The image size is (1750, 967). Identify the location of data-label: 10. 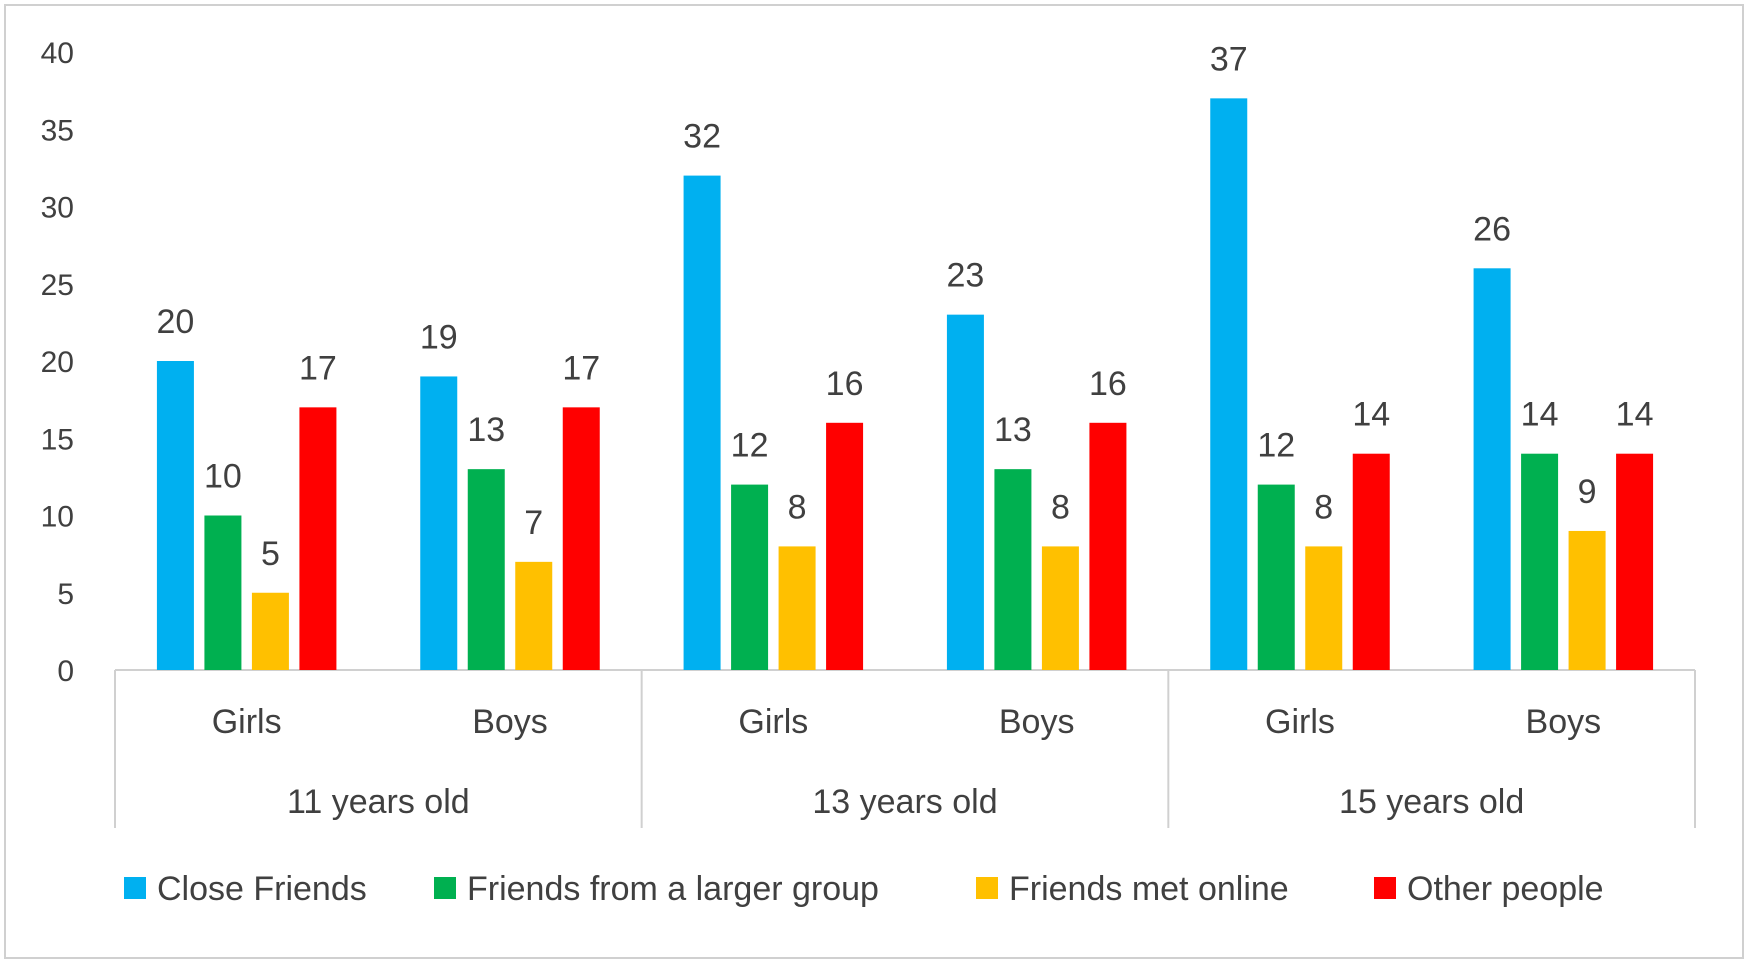
(223, 477).